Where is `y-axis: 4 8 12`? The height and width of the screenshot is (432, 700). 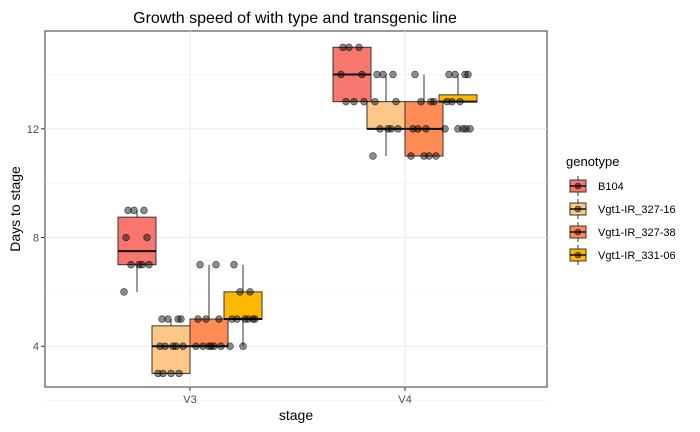 y-axis: 4 8 12 is located at coordinates (36, 238).